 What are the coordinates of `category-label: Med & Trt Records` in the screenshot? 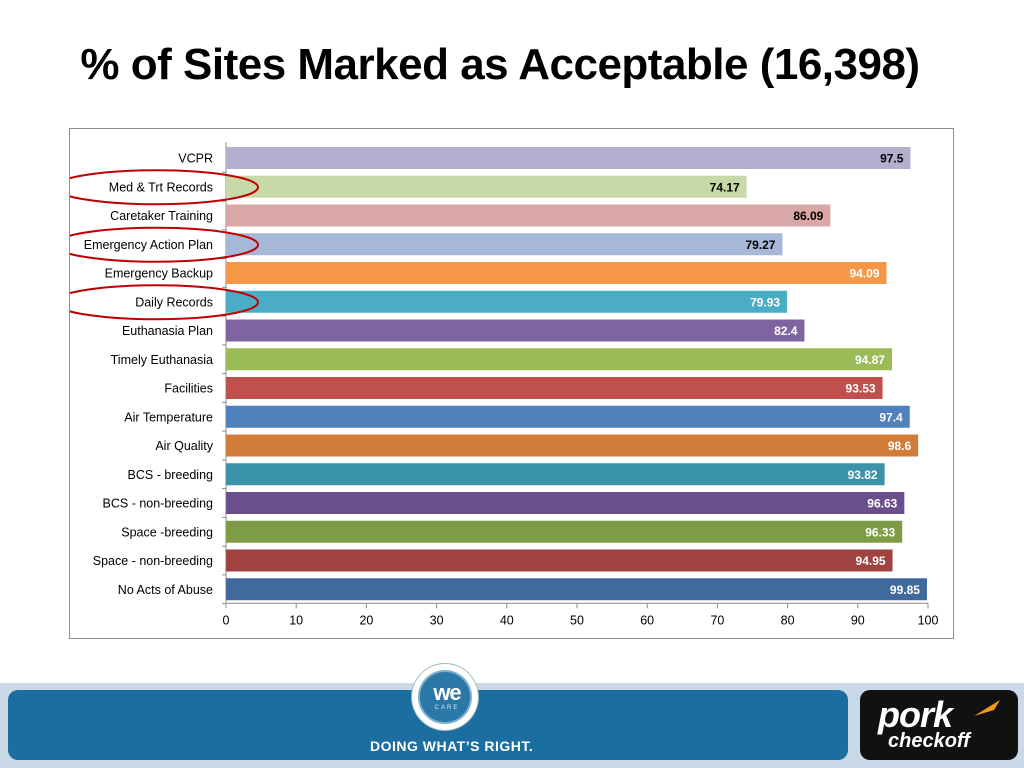 It's located at (161, 187).